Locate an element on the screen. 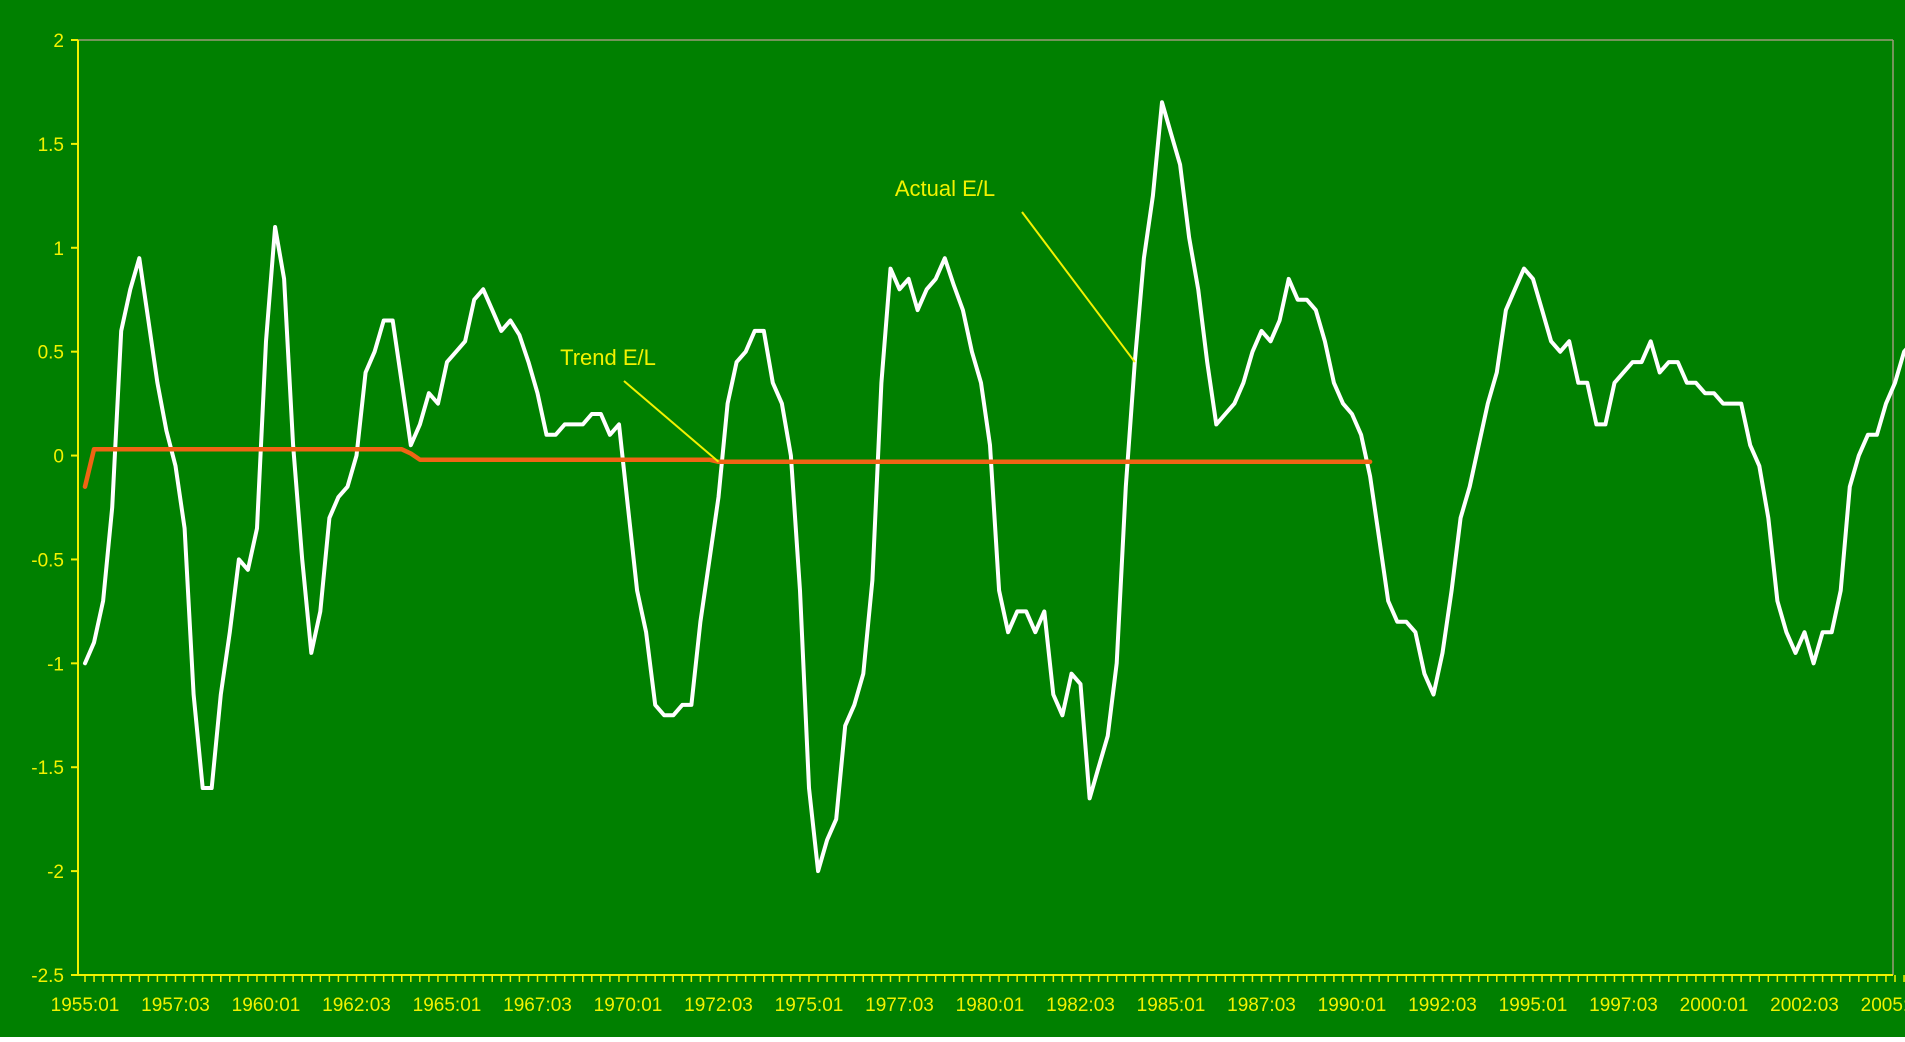  x-tick-label: 1967:03 is located at coordinates (537, 1005).